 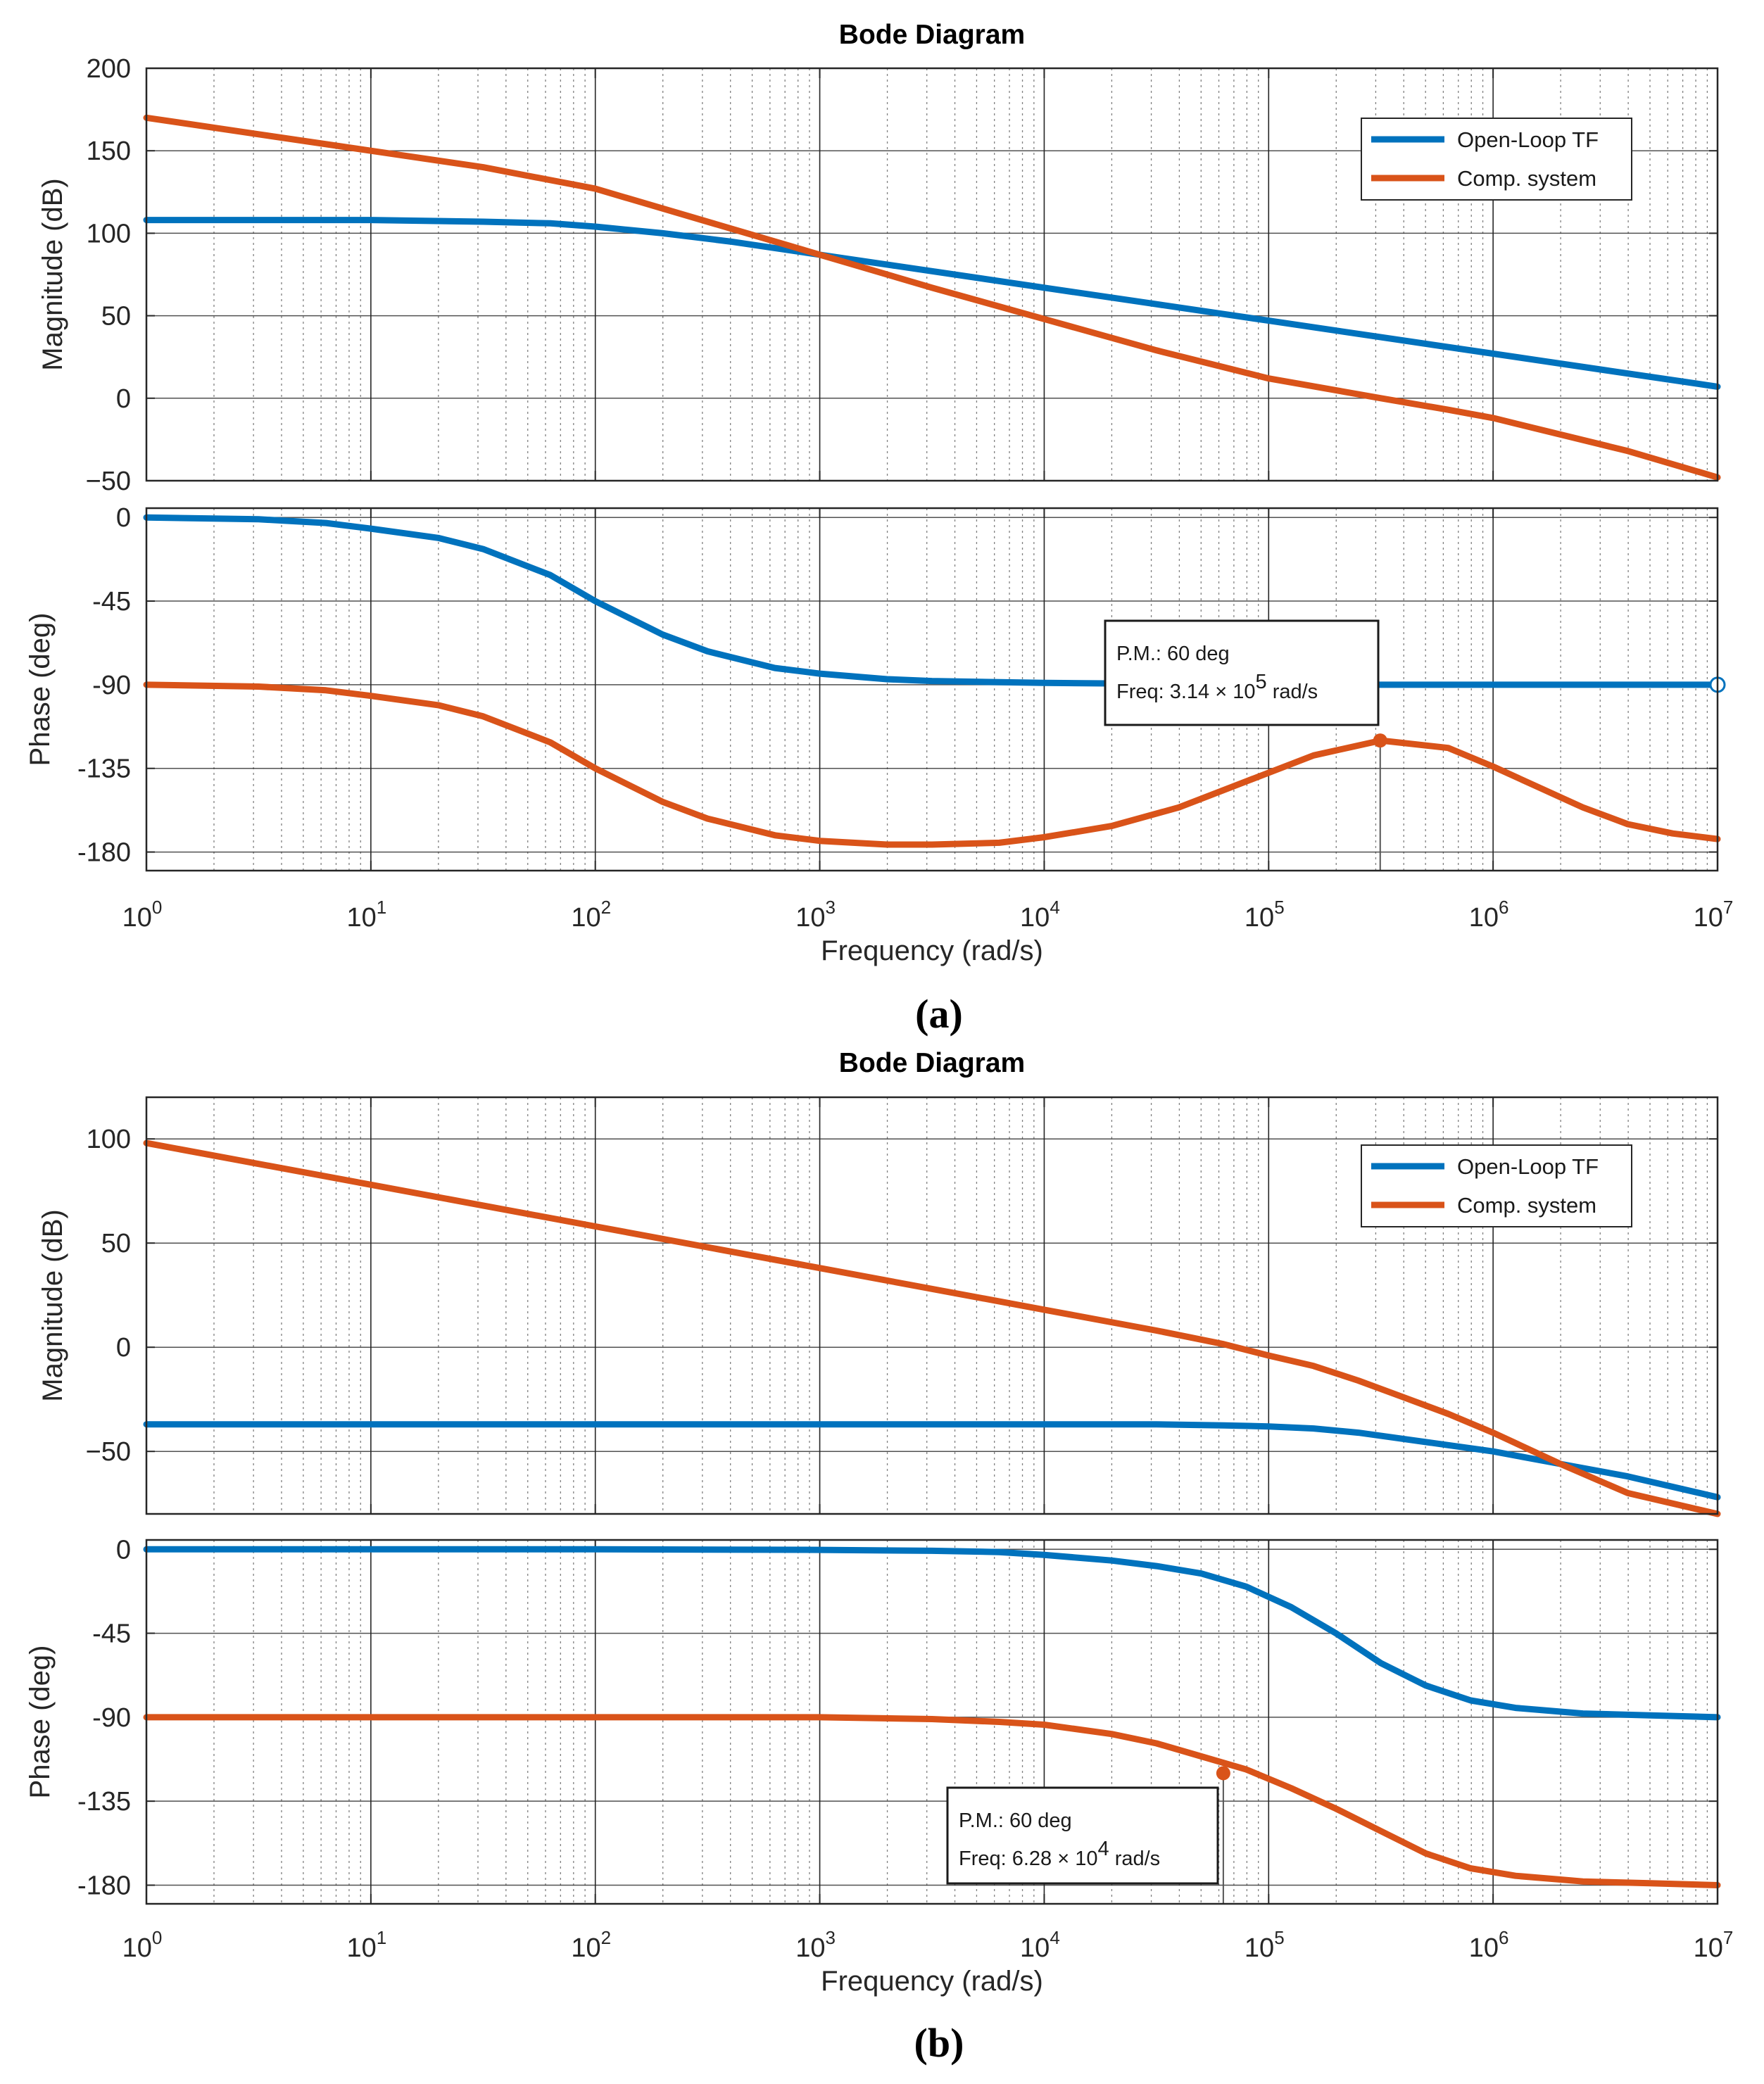 What do you see at coordinates (1292, 692) in the screenshot?
I see `annotation-line2-suffix: rad/s` at bounding box center [1292, 692].